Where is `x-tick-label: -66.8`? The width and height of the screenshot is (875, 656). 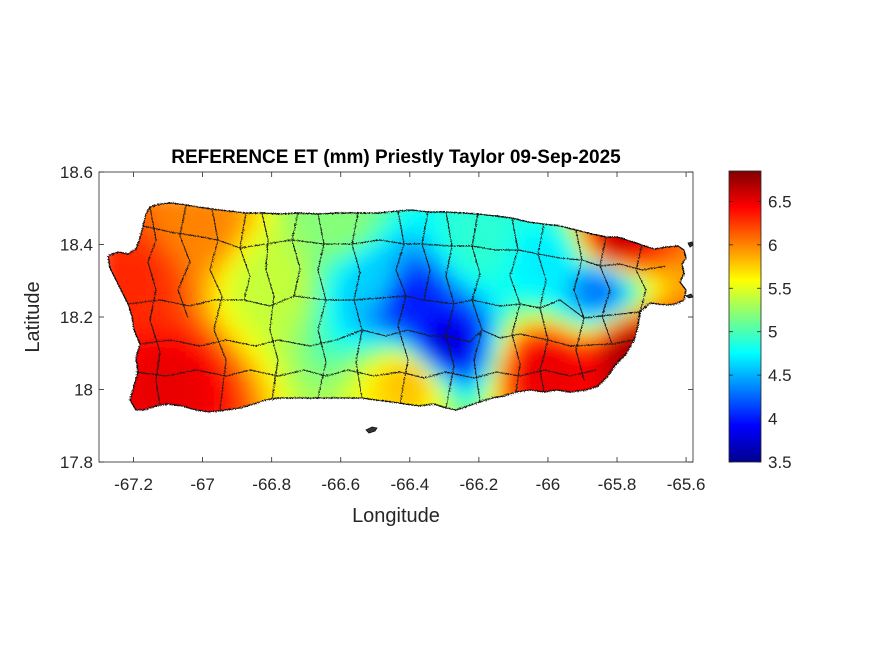 x-tick-label: -66.8 is located at coordinates (271, 484).